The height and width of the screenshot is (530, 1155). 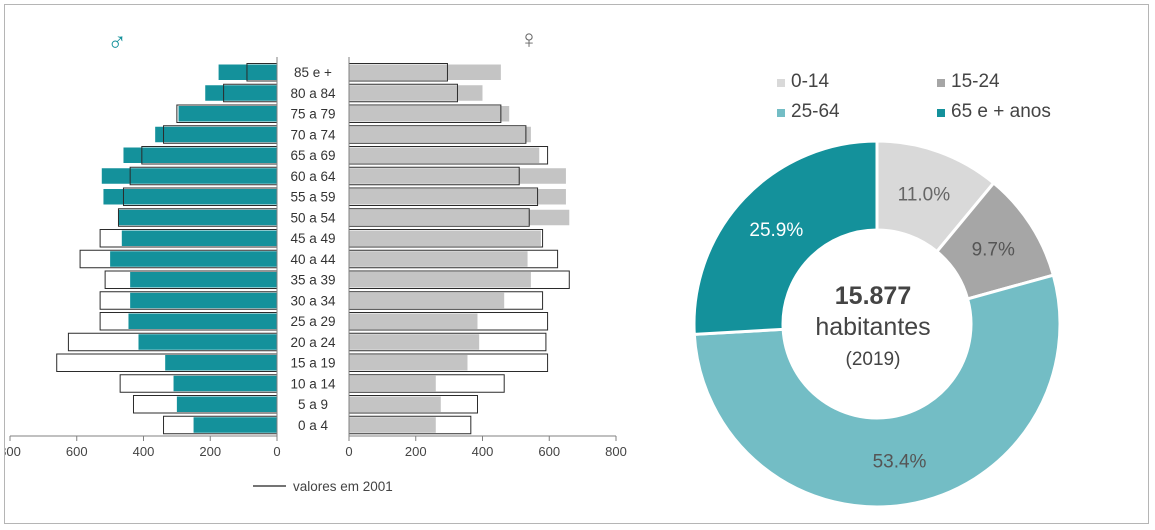 I want to click on age-group-label: 0 a 4, so click(x=313, y=425).